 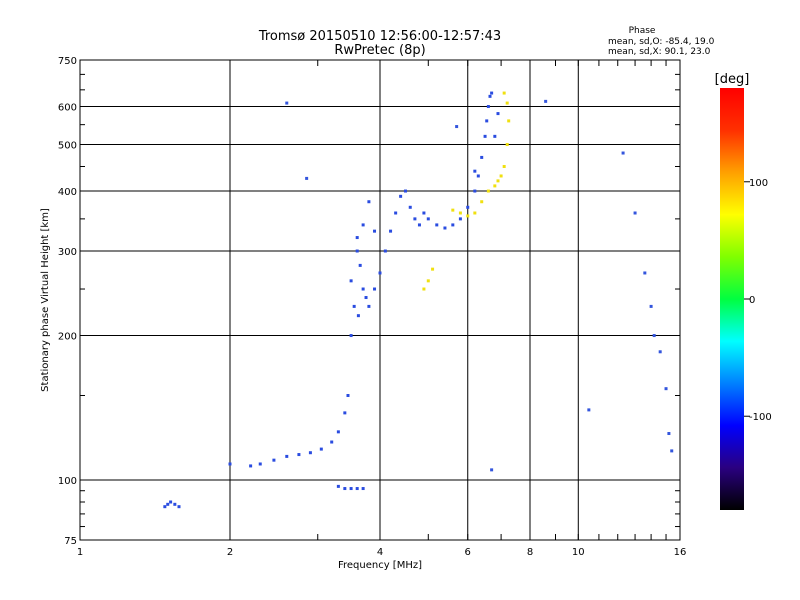 What do you see at coordinates (45, 300) in the screenshot?
I see `y-axis-label: Stationary phase Virtual Height [km]` at bounding box center [45, 300].